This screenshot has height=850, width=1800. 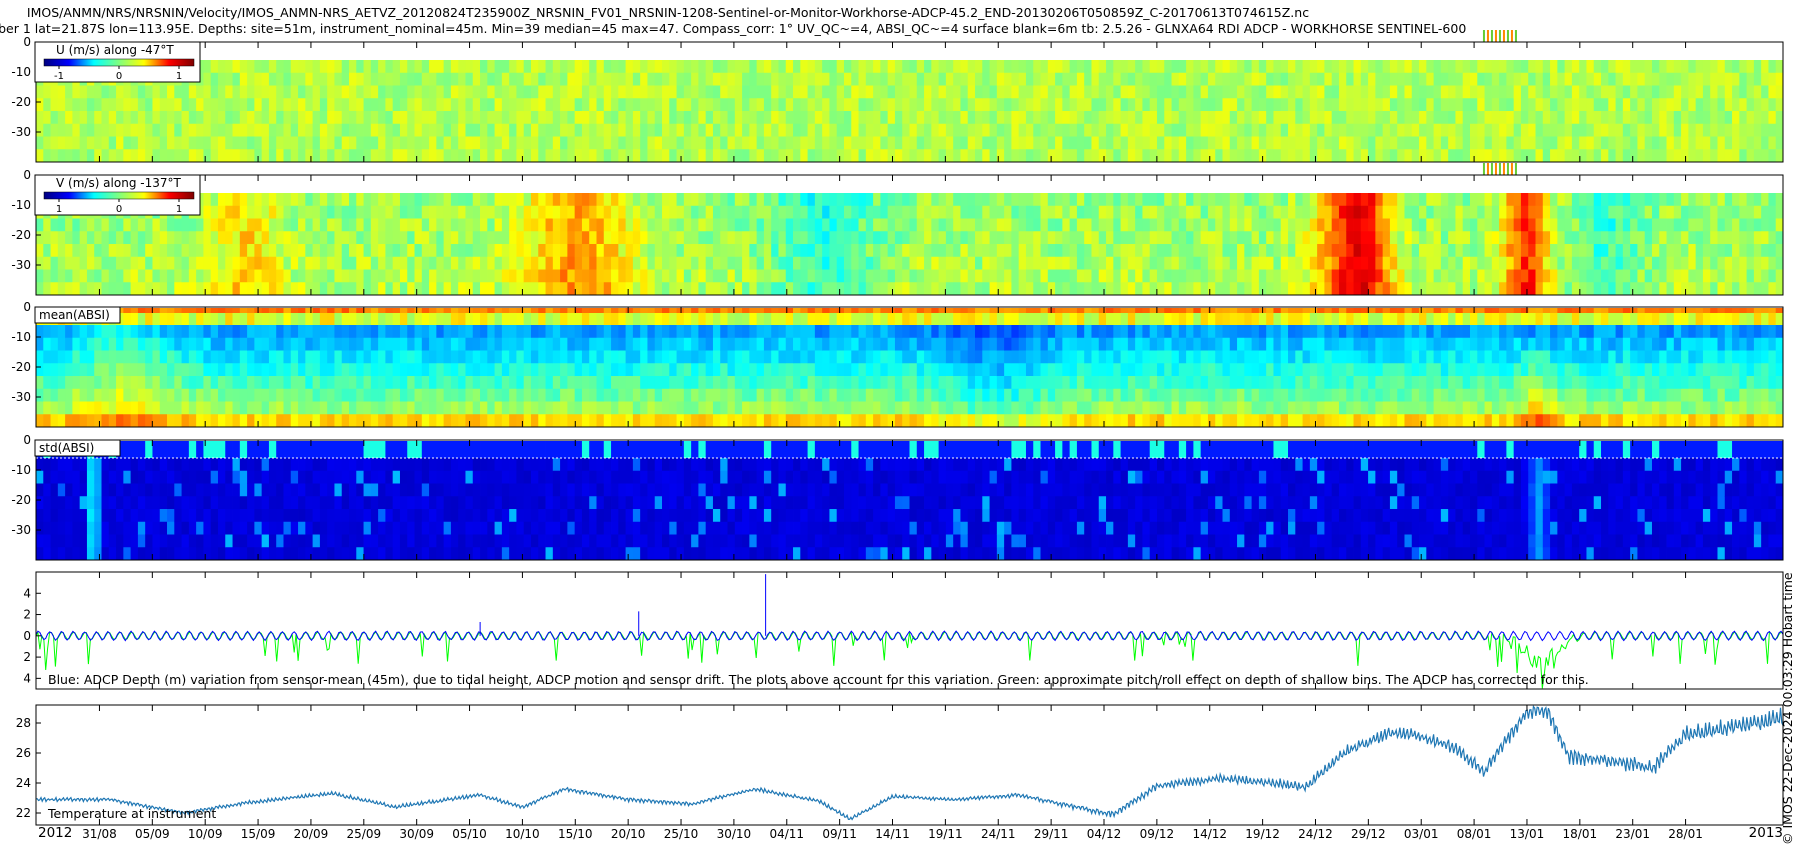 What do you see at coordinates (118, 183) in the screenshot?
I see `panel-label: V (m/s) along -137°T` at bounding box center [118, 183].